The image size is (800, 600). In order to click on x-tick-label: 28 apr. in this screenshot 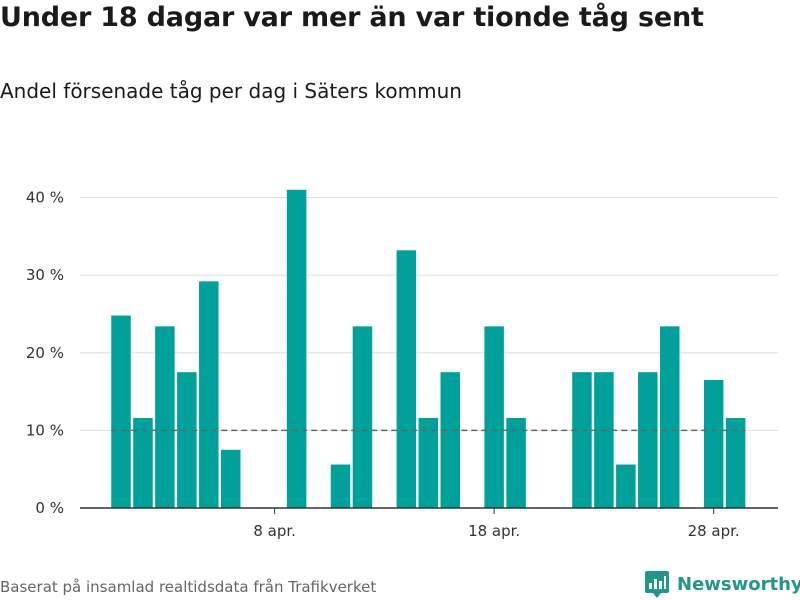, I will do `click(714, 531)`.